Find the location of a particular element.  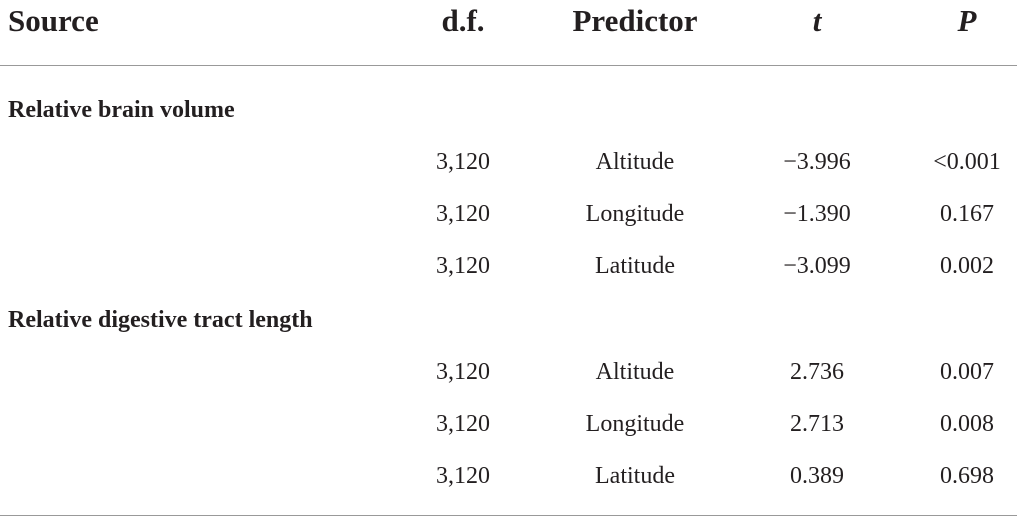

table-cell: <0.001 is located at coordinates (967, 162).